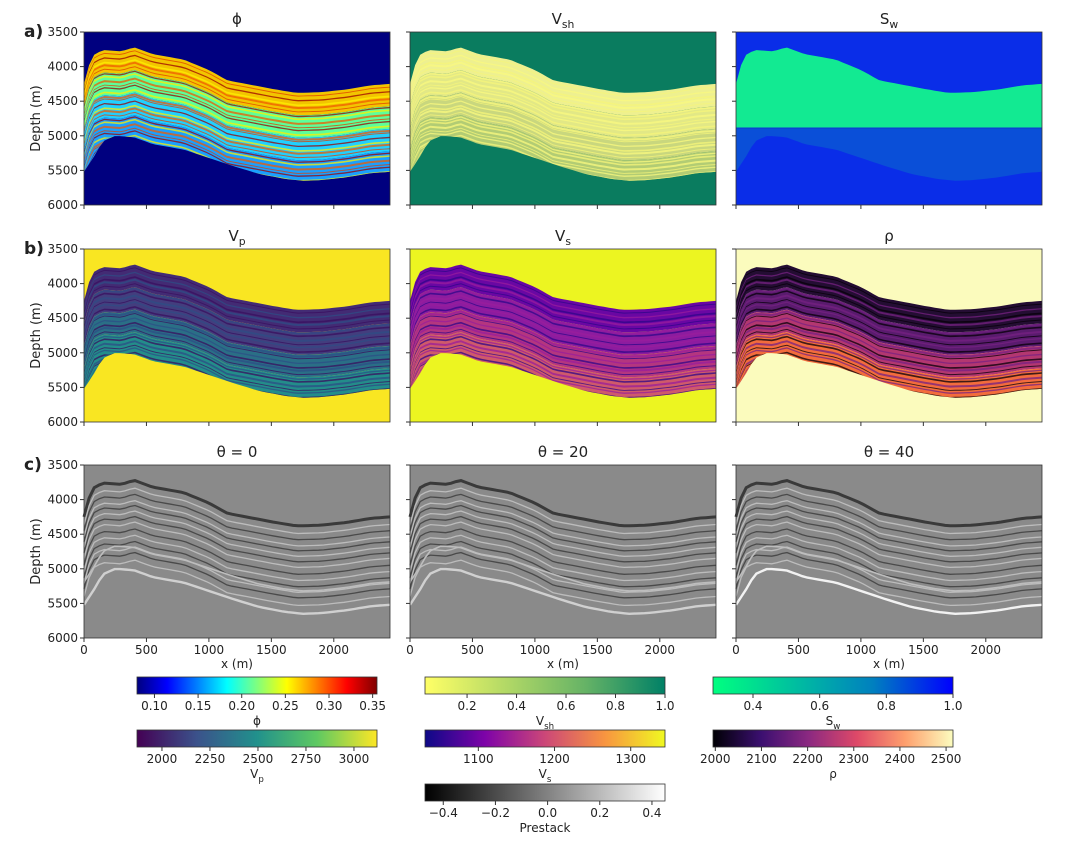  Describe the element at coordinates (545, 809) in the screenshot. I see `colorbar-prestack: −0.4 −0.2 0.0 0.2 0.4 Prestack` at that location.